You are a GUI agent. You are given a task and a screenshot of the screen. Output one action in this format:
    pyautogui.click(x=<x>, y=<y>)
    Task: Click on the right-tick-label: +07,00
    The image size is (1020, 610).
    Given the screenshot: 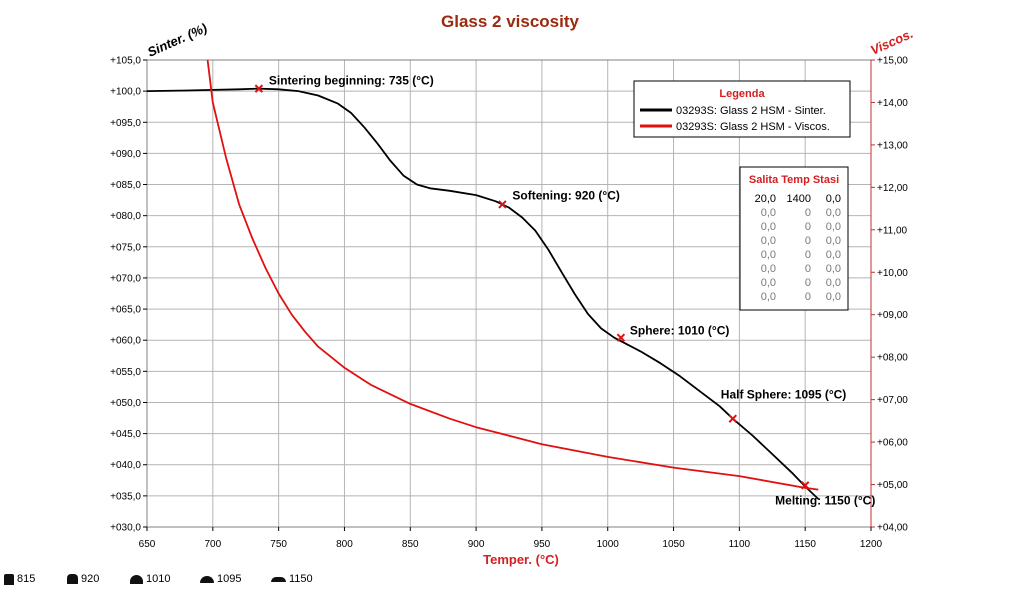 What is the action you would take?
    pyautogui.click(x=892, y=400)
    